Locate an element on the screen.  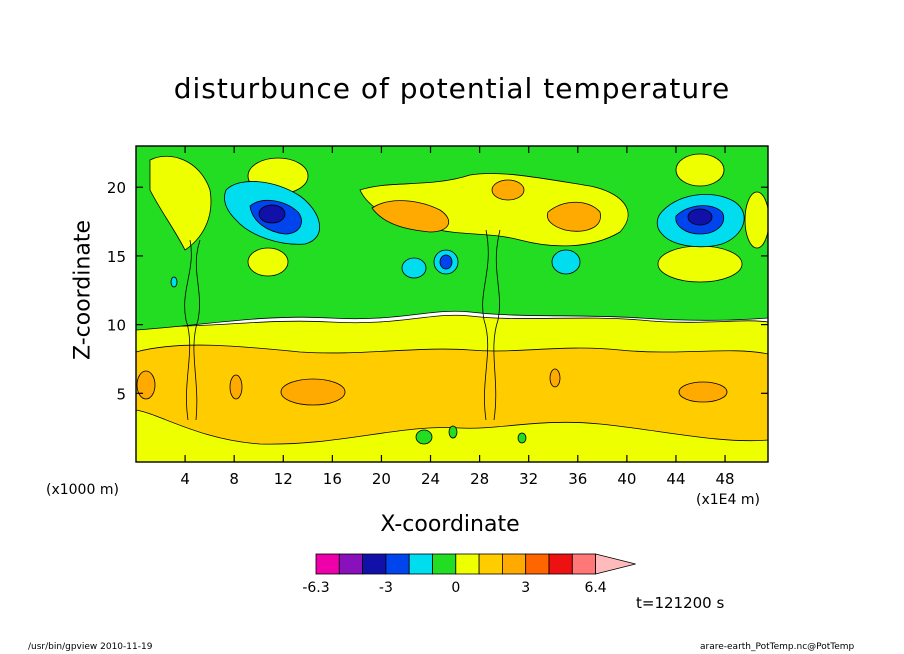
blob-orange-left is located at coordinates (313, 392).